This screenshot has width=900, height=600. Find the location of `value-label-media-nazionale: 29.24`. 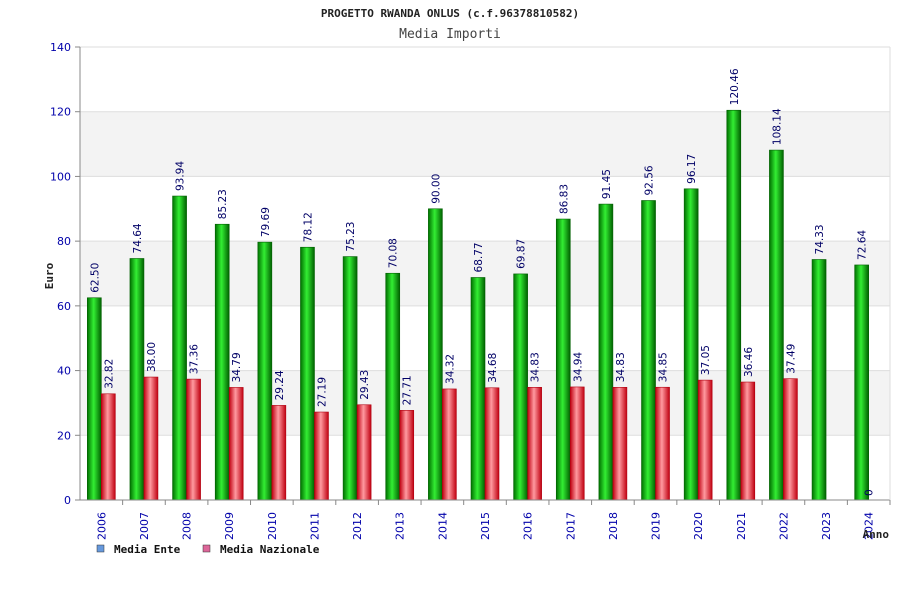

value-label-media-nazionale: 29.24 is located at coordinates (280, 385).